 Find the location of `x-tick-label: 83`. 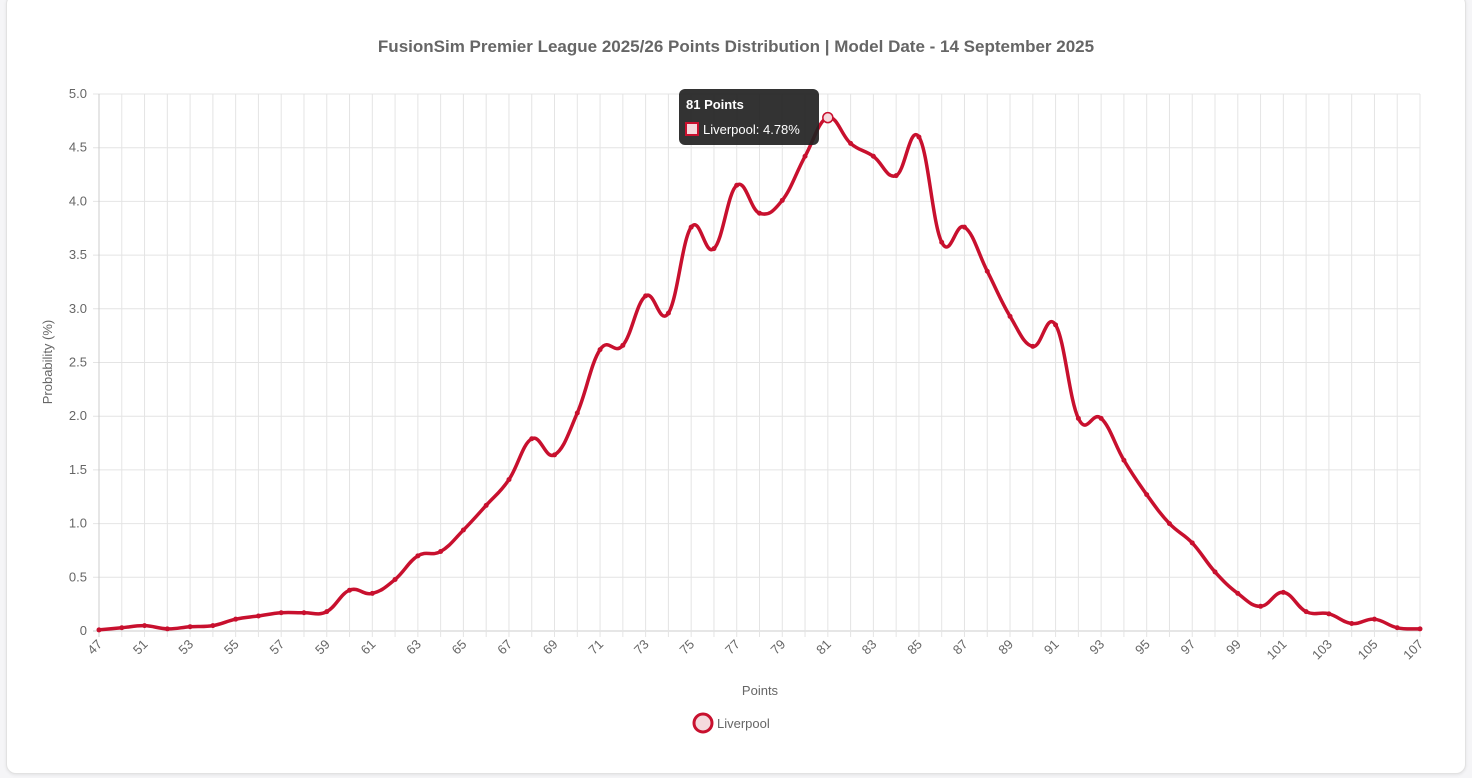

x-tick-label: 83 is located at coordinates (869, 647).